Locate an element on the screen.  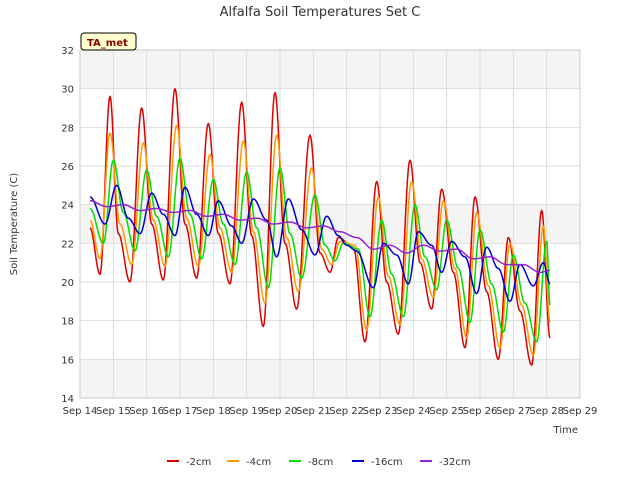
legend-label: -8cm is located at coordinates (320, 462).